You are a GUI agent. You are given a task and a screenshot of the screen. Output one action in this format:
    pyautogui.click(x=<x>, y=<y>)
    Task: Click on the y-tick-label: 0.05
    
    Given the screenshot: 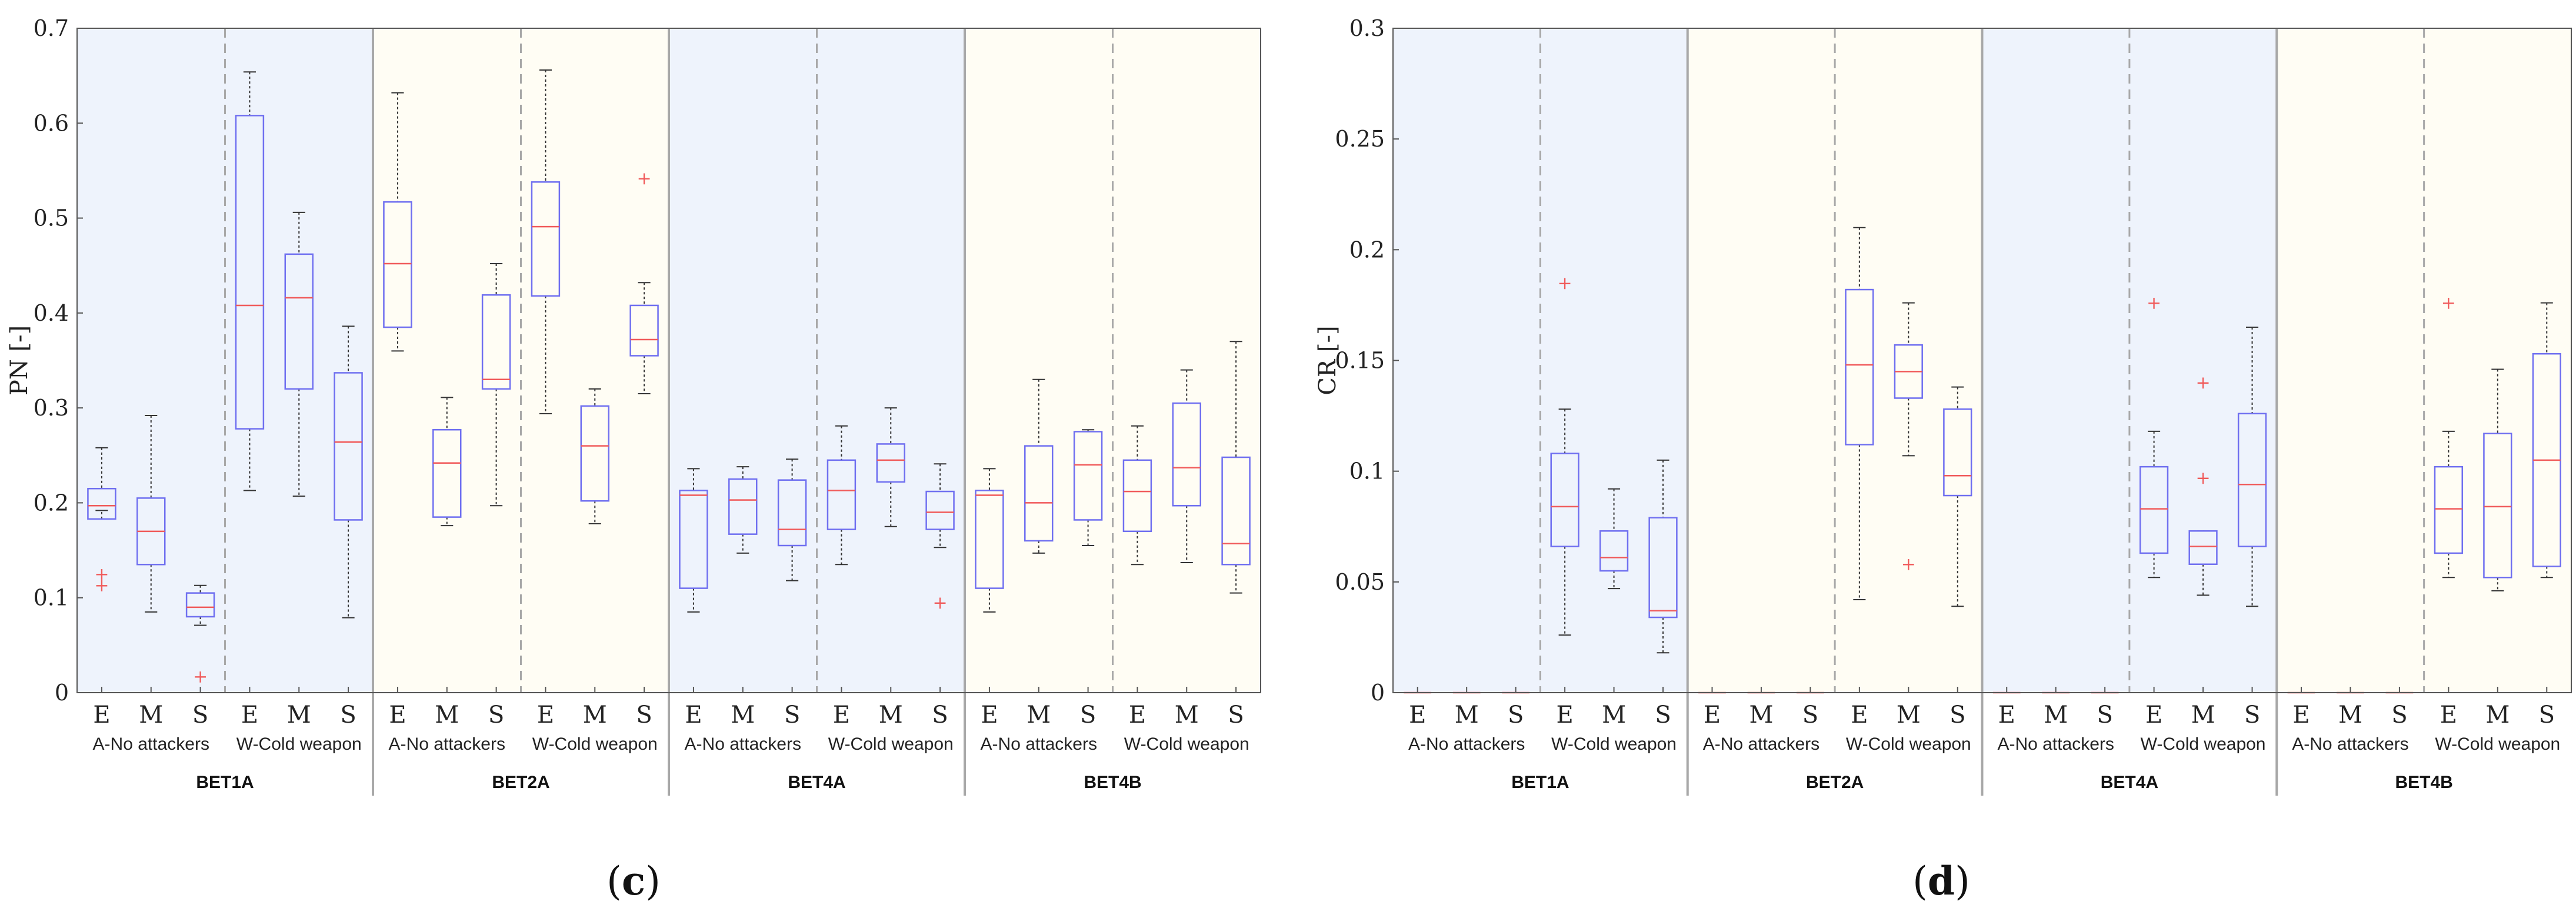 What is the action you would take?
    pyautogui.click(x=1360, y=582)
    